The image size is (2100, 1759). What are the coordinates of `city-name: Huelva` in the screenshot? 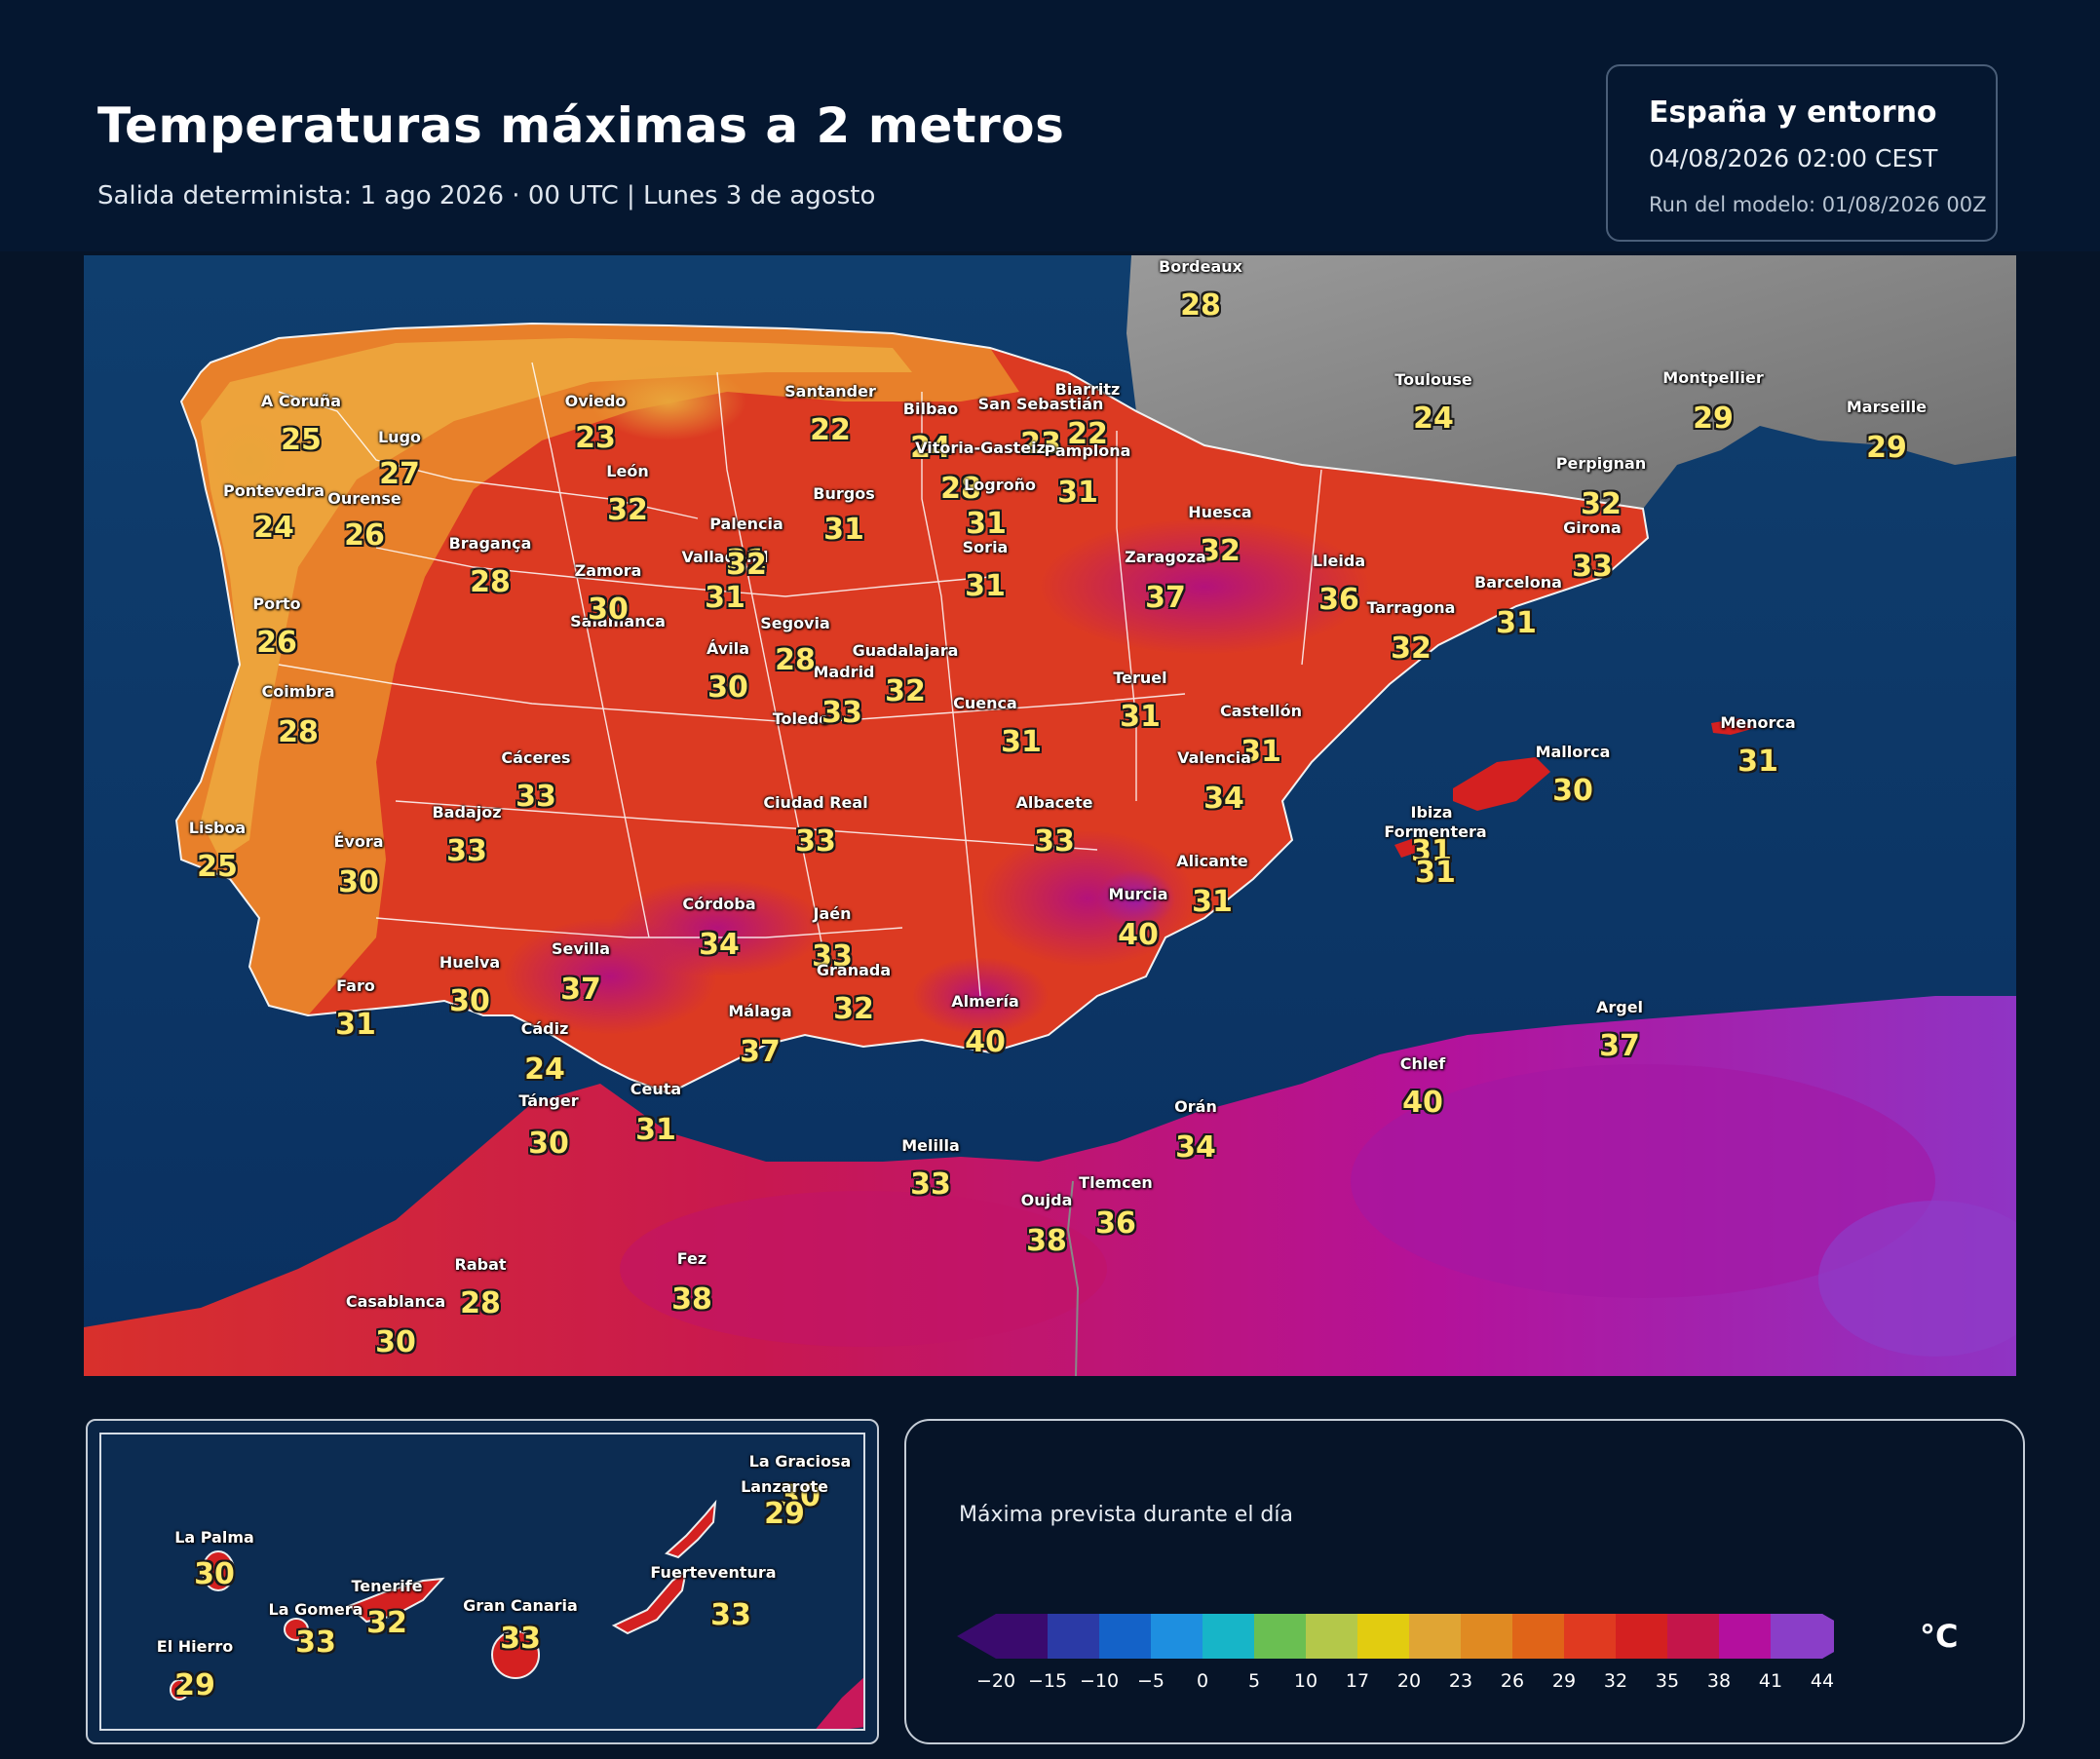 It's located at (470, 962).